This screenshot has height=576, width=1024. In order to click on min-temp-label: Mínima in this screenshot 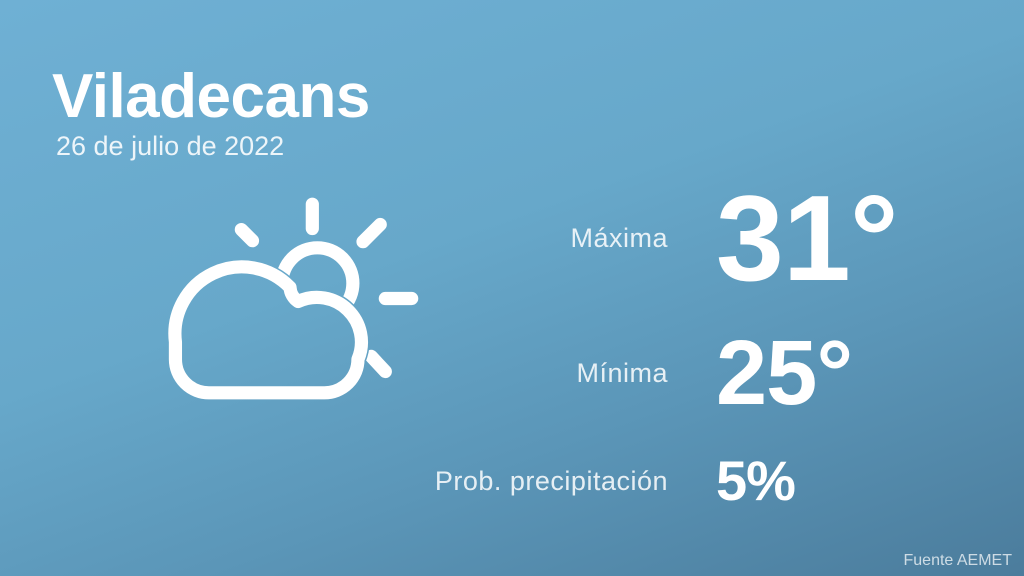, I will do `click(622, 372)`.